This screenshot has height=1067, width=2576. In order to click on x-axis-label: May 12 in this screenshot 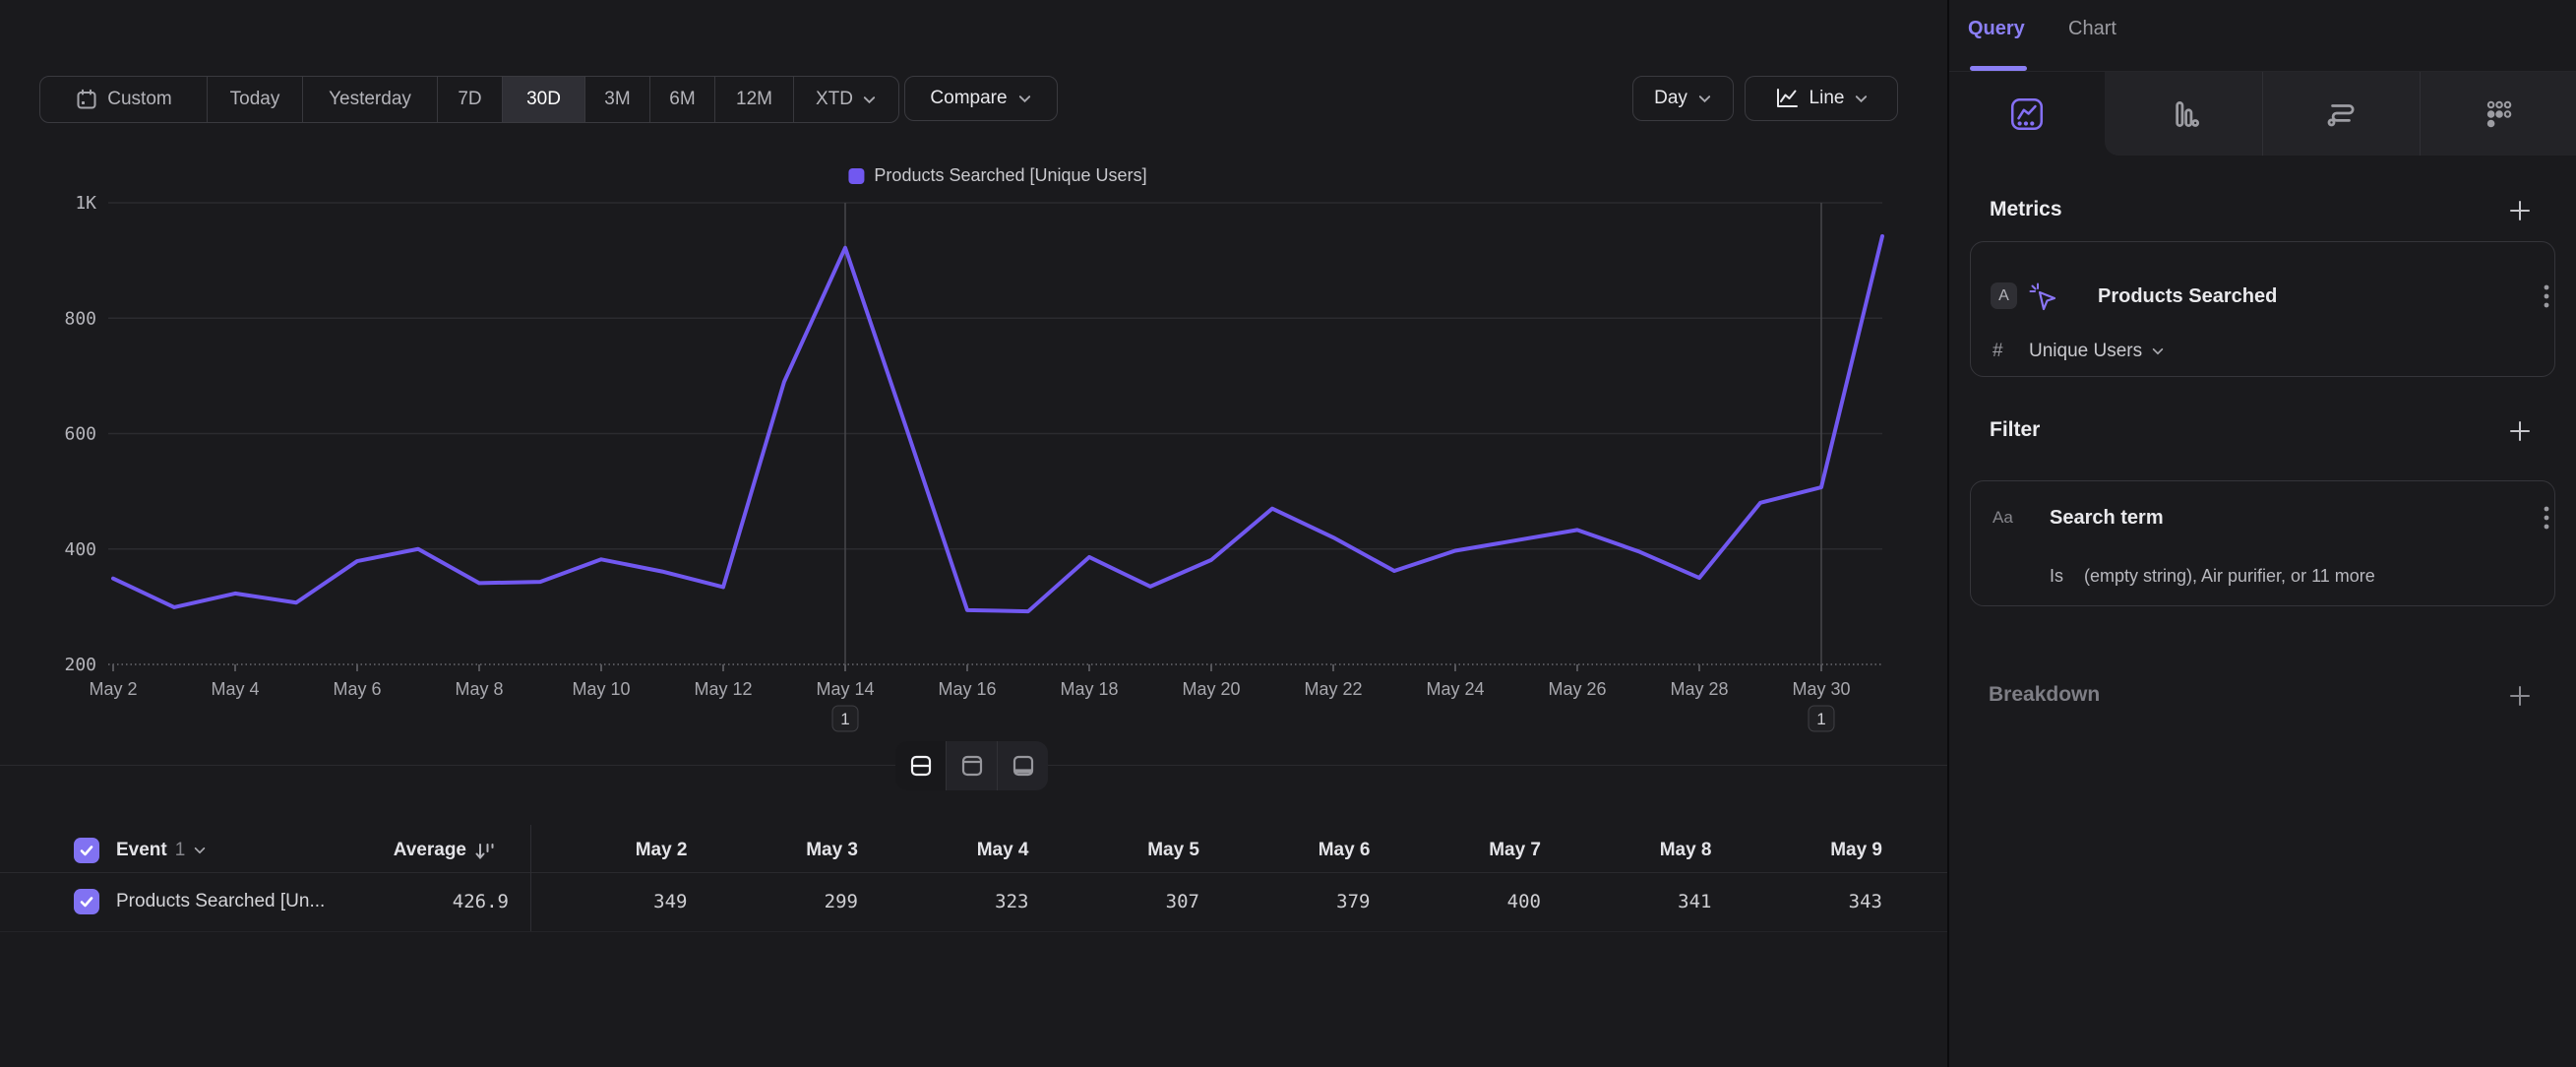, I will do `click(723, 689)`.